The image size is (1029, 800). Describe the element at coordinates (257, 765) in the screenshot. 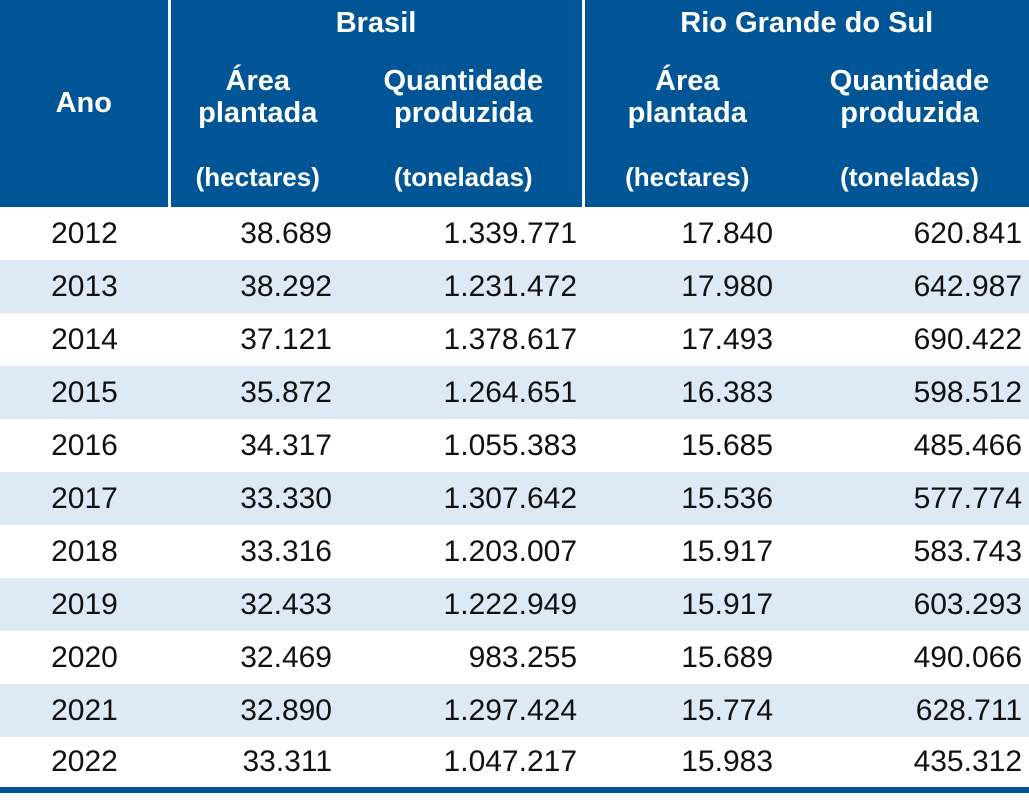

I see `cell-brasil-area: 33.311` at that location.